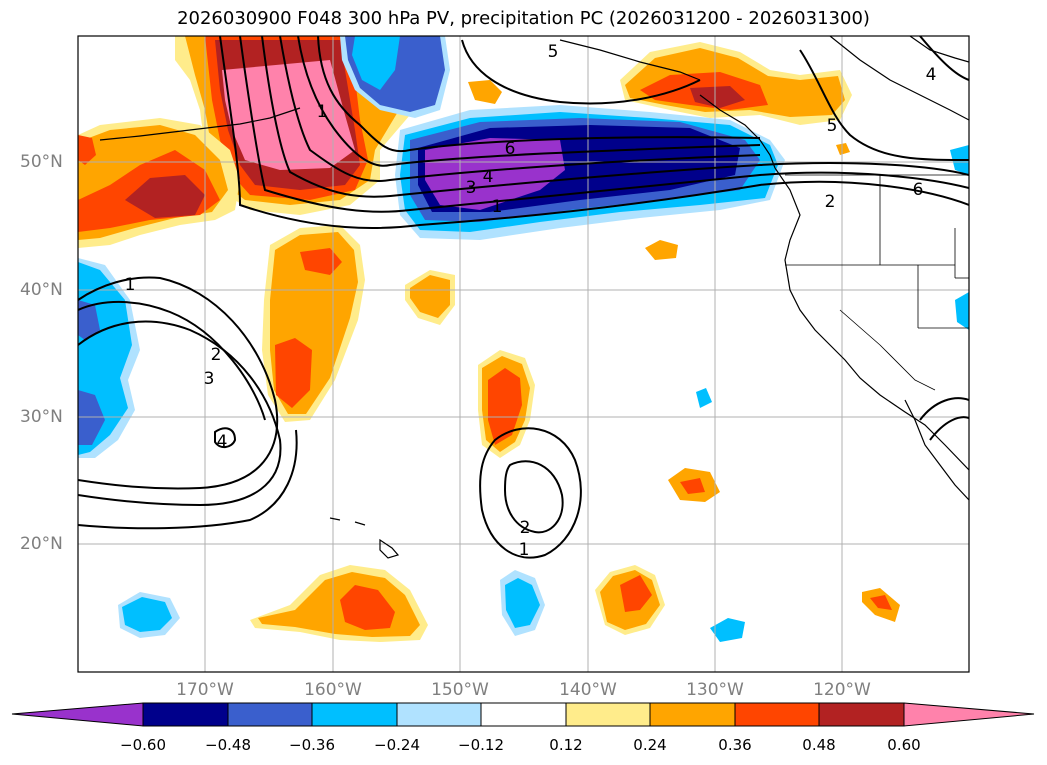  I want to click on colorbar-tick-label: 0.24, so click(650, 745).